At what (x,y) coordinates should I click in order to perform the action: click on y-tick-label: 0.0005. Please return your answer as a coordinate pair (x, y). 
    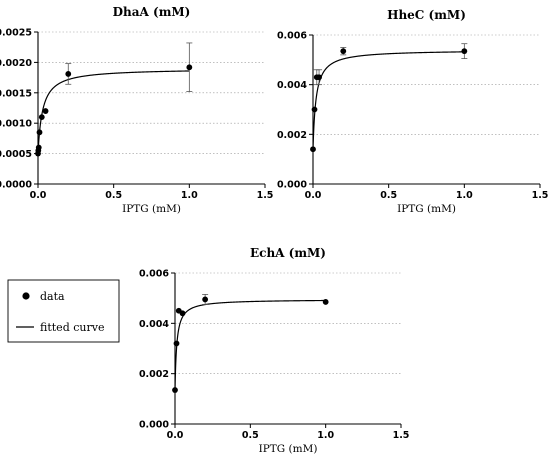
    Looking at the image, I should click on (16, 154).